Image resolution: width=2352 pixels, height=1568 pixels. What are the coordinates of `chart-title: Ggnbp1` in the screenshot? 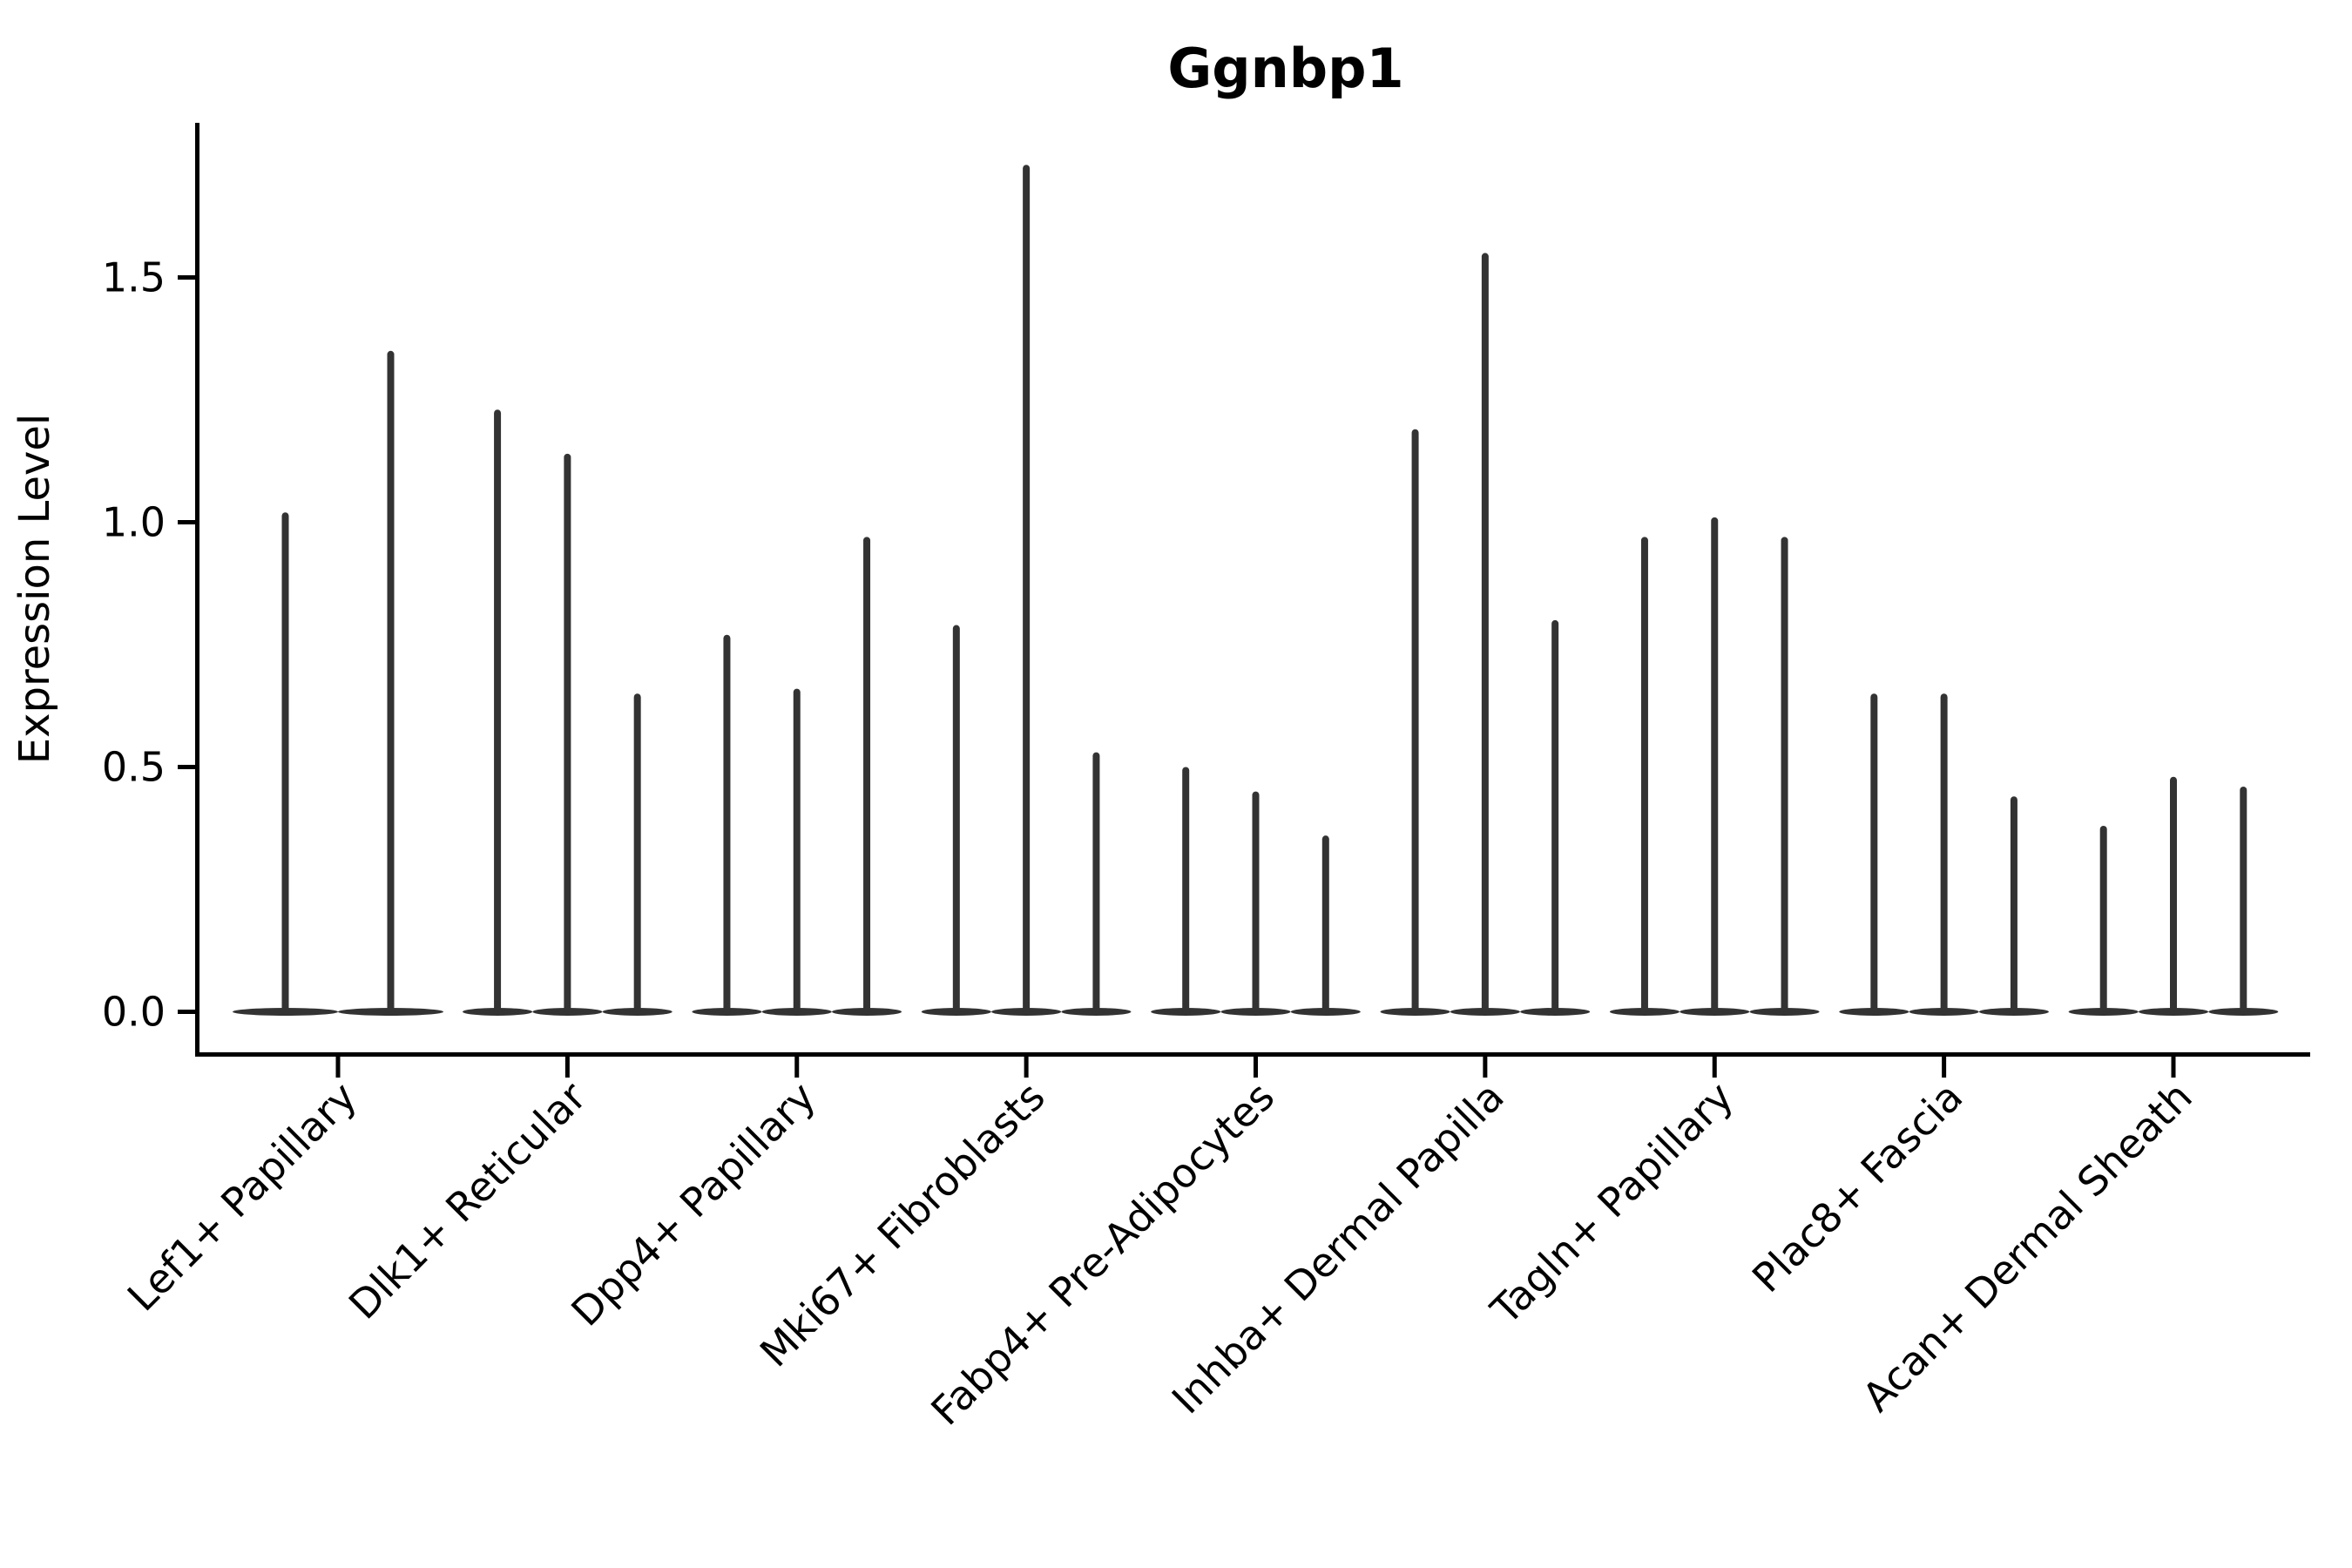 It's located at (1285, 68).